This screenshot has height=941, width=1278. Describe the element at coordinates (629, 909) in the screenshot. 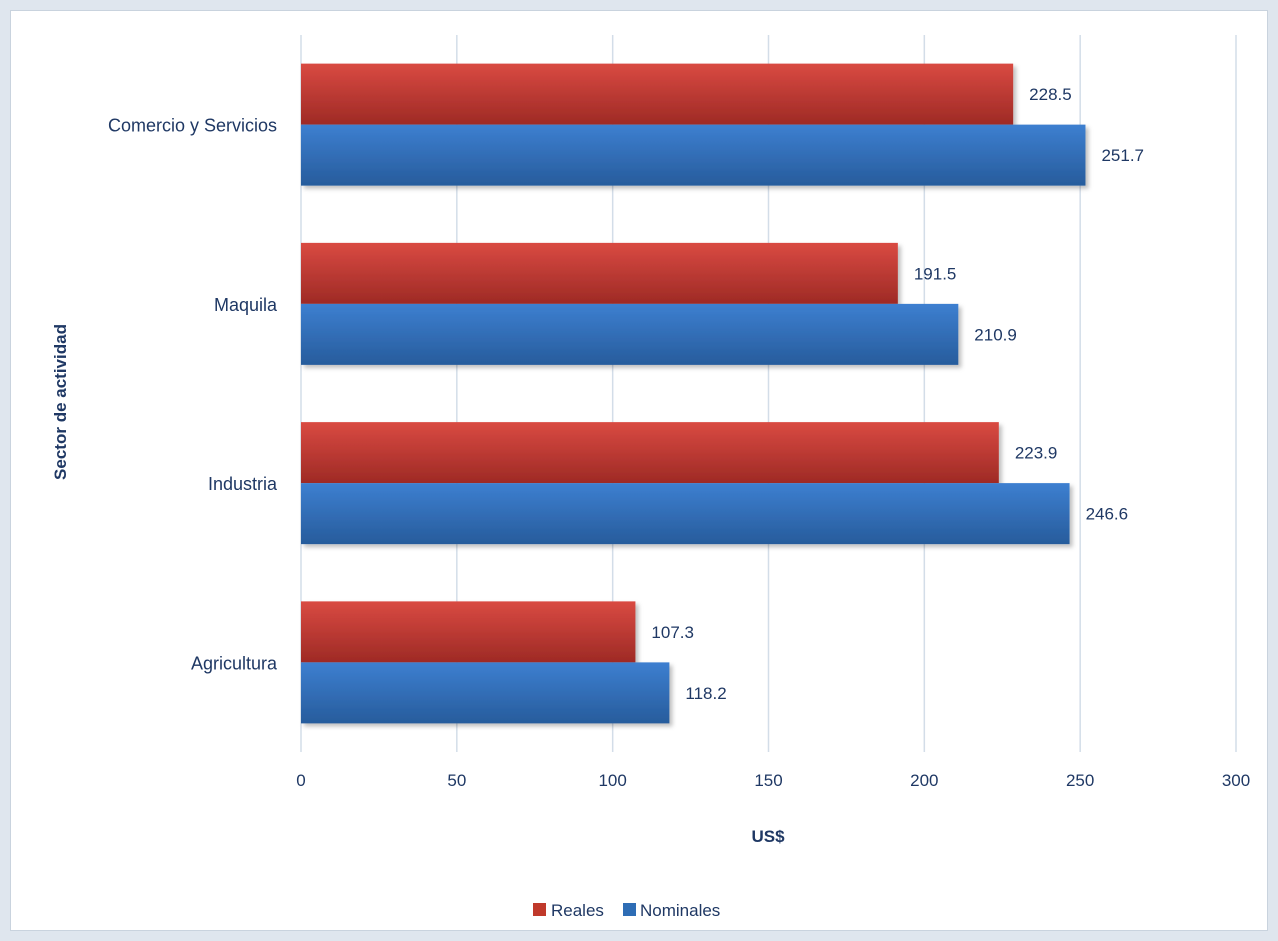

I see `legend-swatch-nominales` at that location.